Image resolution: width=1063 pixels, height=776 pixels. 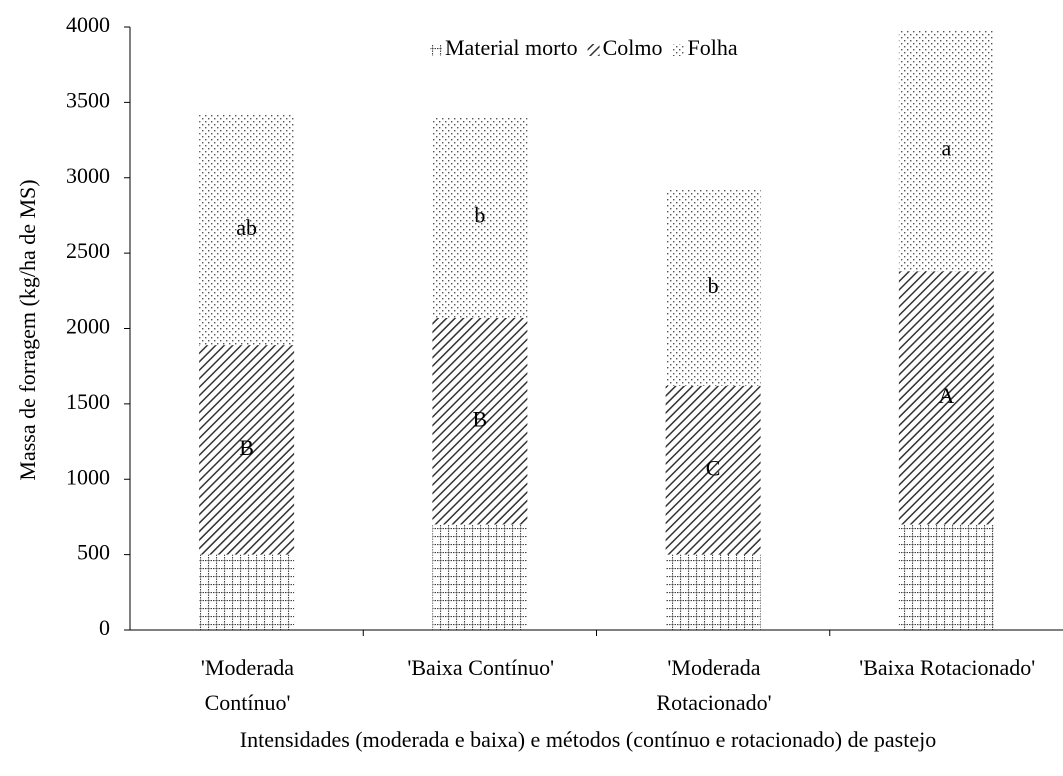 What do you see at coordinates (511, 47) in the screenshot?
I see `legend-label: Material morto` at bounding box center [511, 47].